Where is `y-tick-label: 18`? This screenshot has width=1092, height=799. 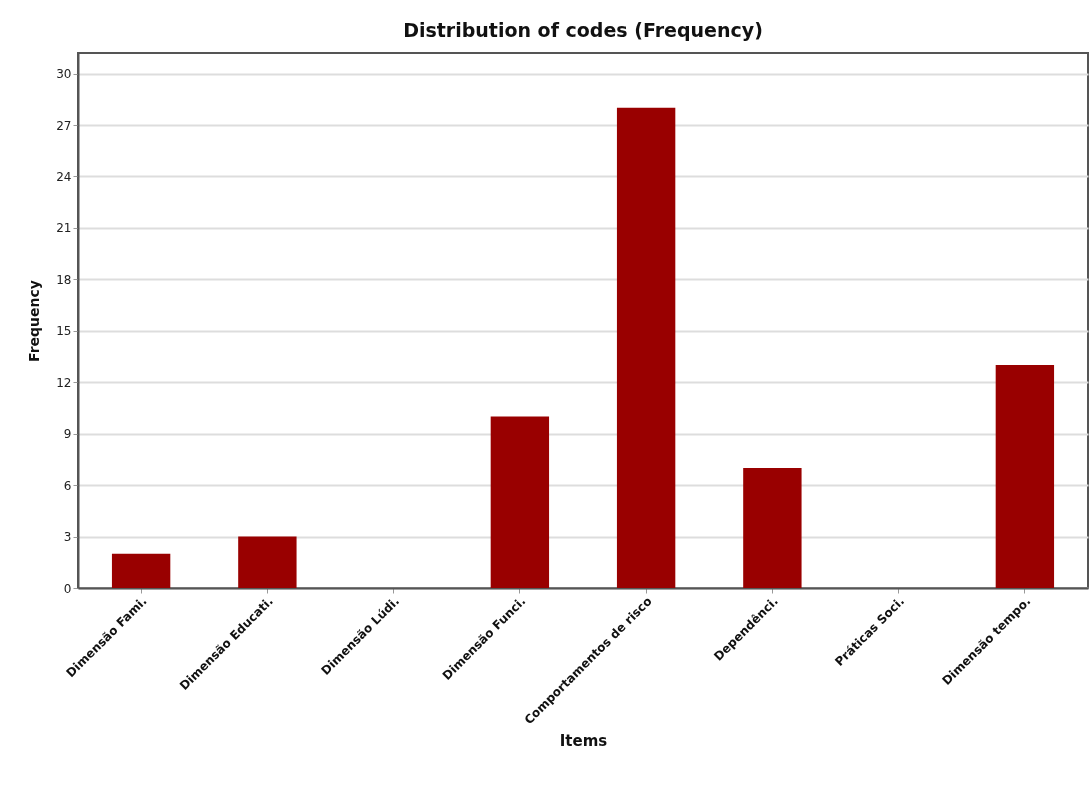
y-tick-label: 18 is located at coordinates (64, 279).